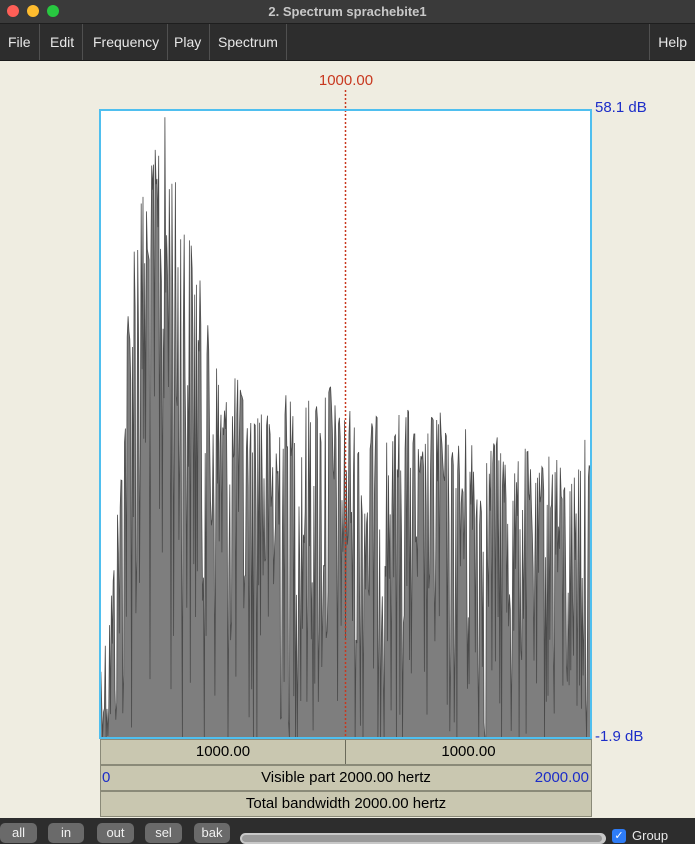  I want to click on group-label: Group, so click(650, 835).